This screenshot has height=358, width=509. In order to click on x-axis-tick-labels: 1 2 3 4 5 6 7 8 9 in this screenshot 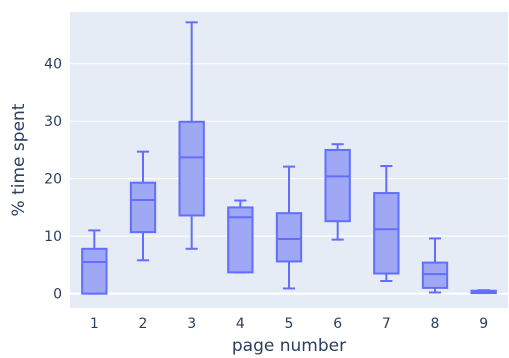, I will do `click(289, 324)`.